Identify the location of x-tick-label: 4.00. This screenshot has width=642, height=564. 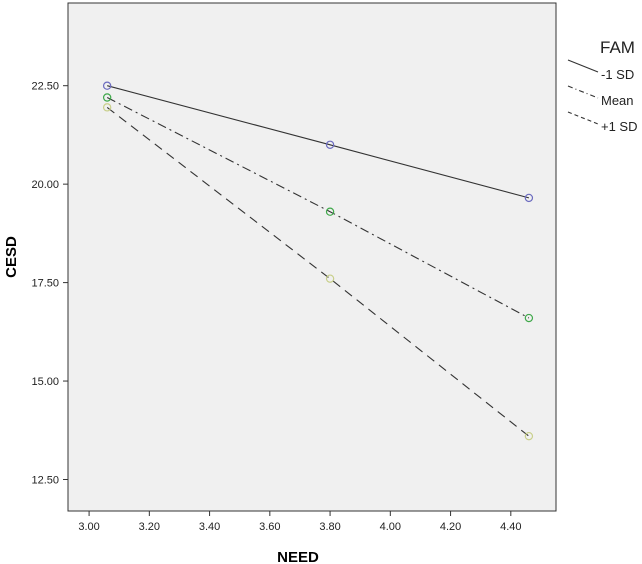
(390, 527).